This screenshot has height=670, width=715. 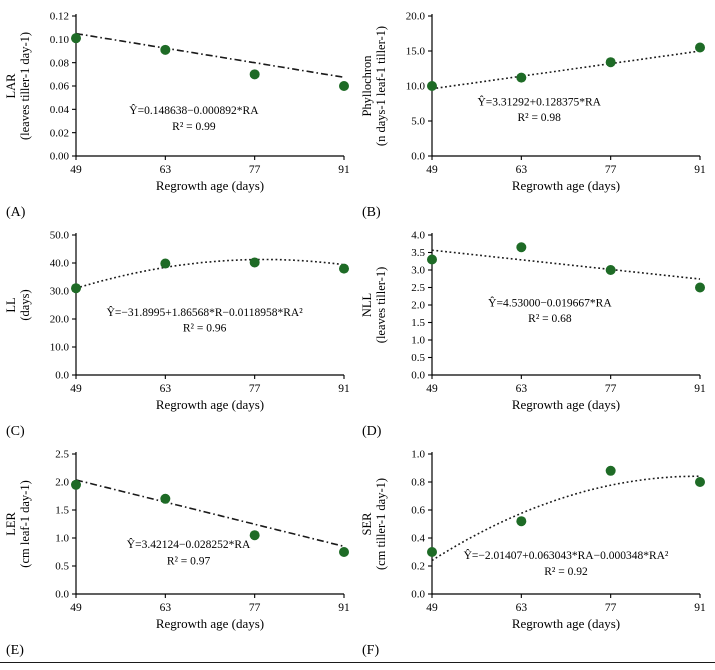 I want to click on y-tick-label: 0.06, so click(x=60, y=87).